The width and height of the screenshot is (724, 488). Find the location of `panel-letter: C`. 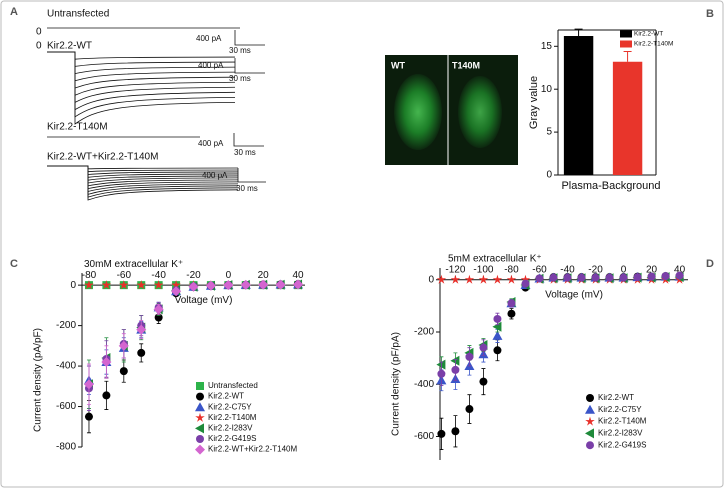

panel-letter: C is located at coordinates (14, 264).